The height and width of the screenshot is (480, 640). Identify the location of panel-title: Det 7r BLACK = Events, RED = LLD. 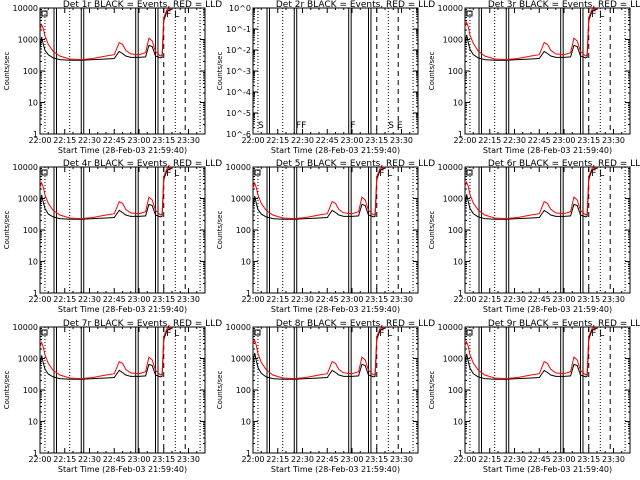
(142, 324).